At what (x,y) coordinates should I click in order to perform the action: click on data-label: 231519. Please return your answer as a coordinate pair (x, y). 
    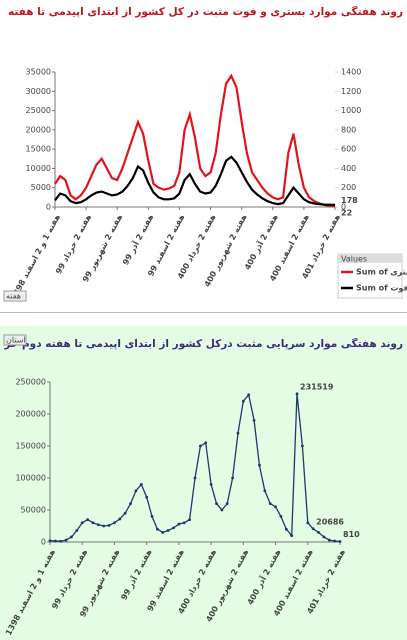
    Looking at the image, I should click on (317, 386).